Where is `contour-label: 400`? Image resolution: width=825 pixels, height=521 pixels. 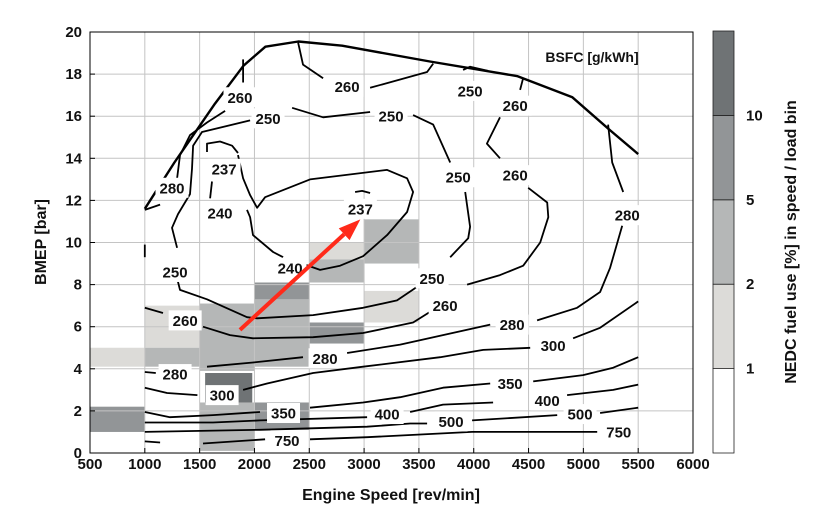
contour-label: 400 is located at coordinates (387, 415).